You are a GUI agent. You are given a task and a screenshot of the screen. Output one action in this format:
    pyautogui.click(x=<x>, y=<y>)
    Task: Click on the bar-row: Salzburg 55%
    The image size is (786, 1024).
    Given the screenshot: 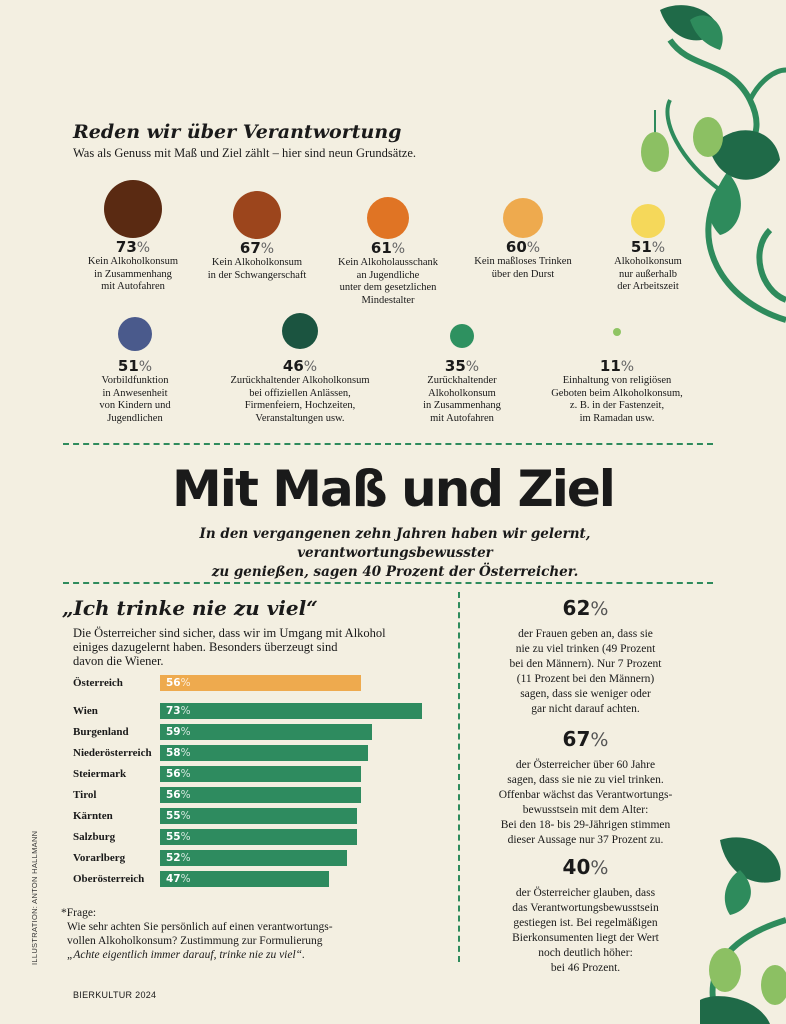 What is the action you would take?
    pyautogui.click(x=263, y=837)
    